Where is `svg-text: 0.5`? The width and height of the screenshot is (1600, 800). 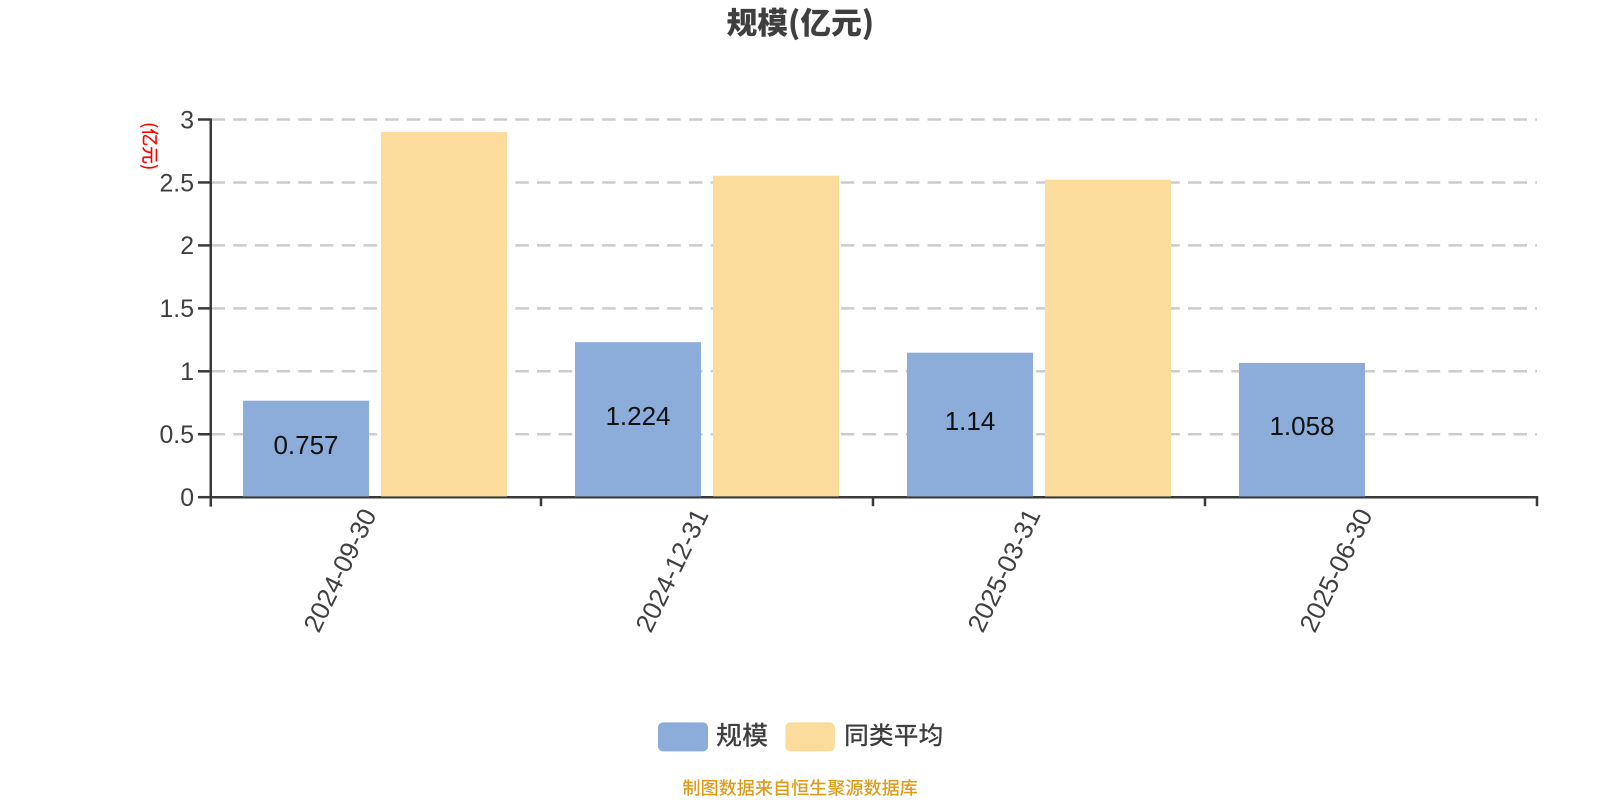
svg-text: 0.5 is located at coordinates (177, 435).